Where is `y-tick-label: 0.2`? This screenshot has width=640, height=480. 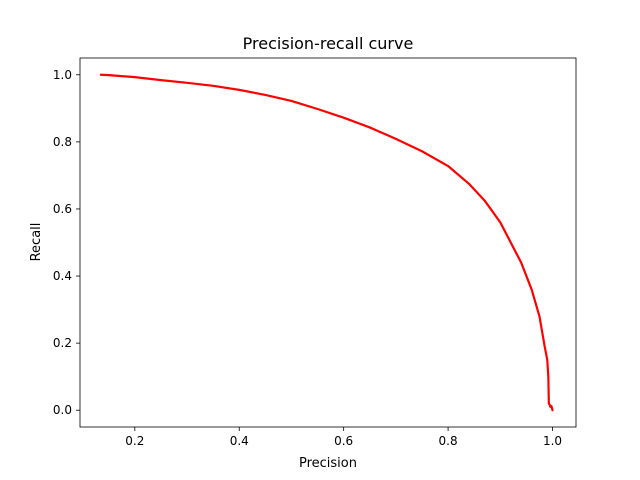 y-tick-label: 0.2 is located at coordinates (62, 343).